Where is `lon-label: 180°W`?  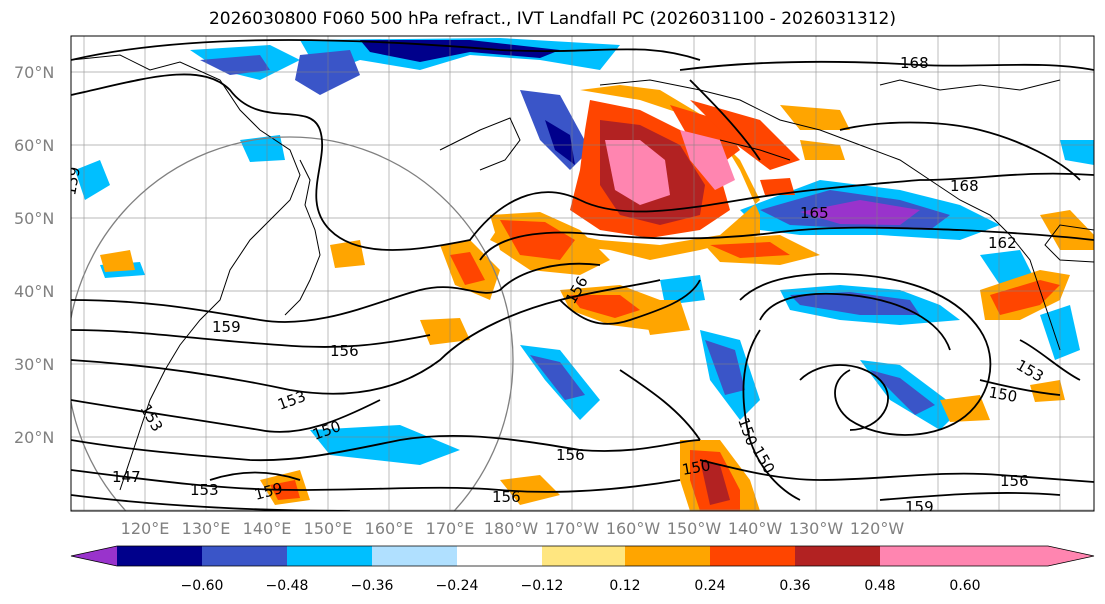
lon-label: 180°W is located at coordinates (511, 528).